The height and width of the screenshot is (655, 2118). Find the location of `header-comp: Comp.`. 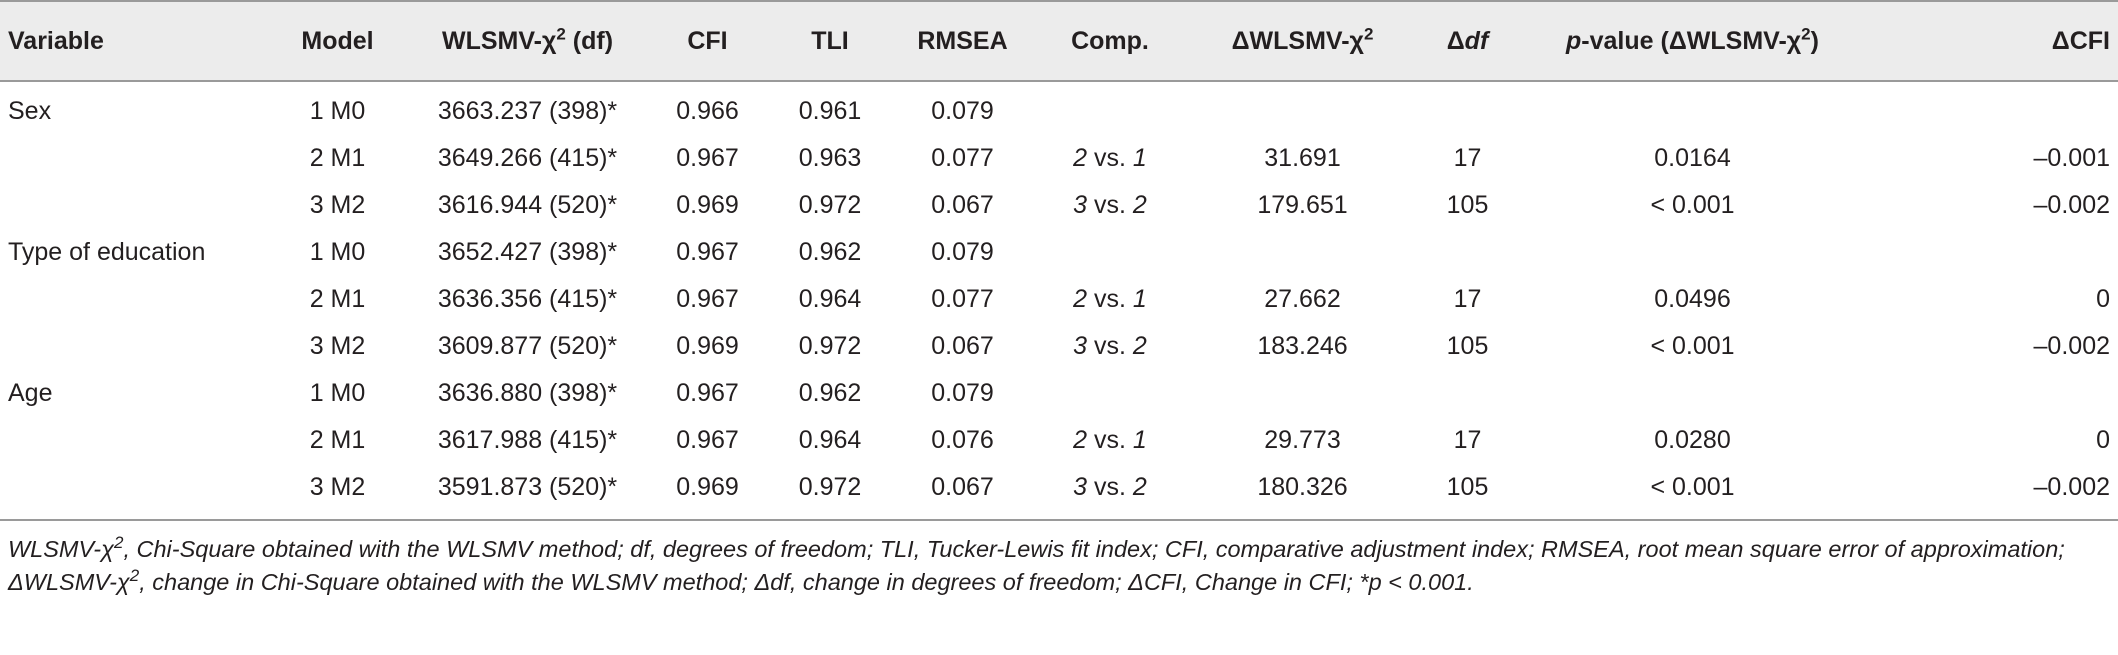

header-comp: Comp. is located at coordinates (1110, 41).